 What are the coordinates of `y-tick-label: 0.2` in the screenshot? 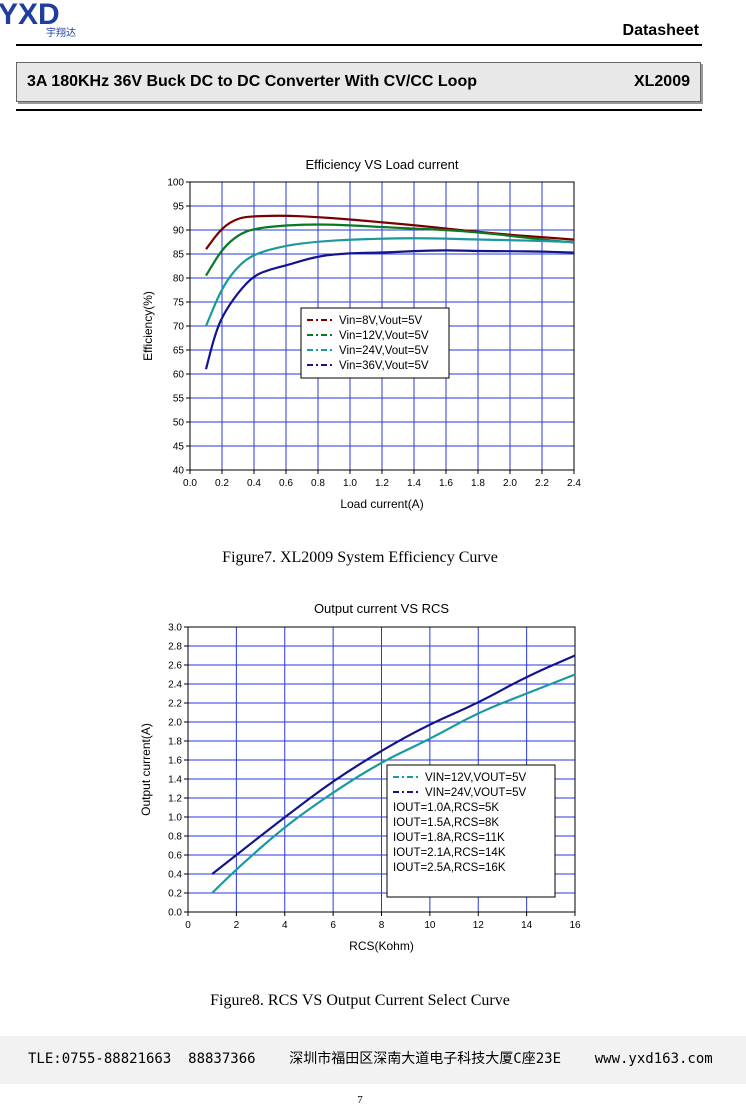 It's located at (175, 894).